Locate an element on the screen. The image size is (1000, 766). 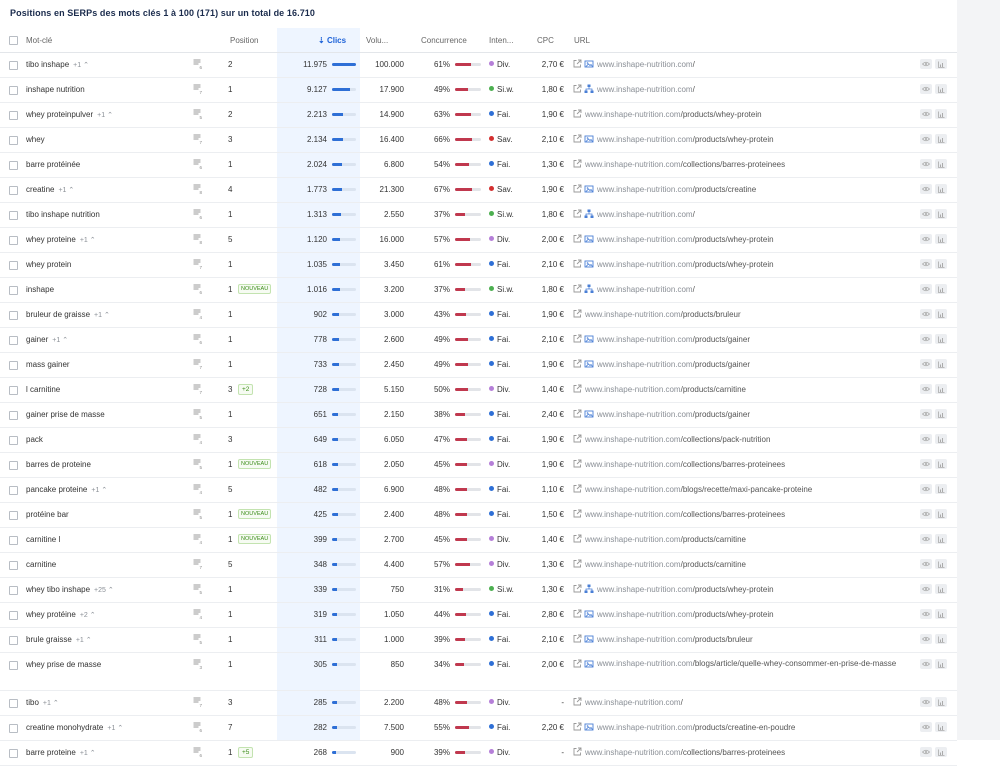
keyword-cell: barre proteine +1 ⌃ is located at coordinates (61, 752).